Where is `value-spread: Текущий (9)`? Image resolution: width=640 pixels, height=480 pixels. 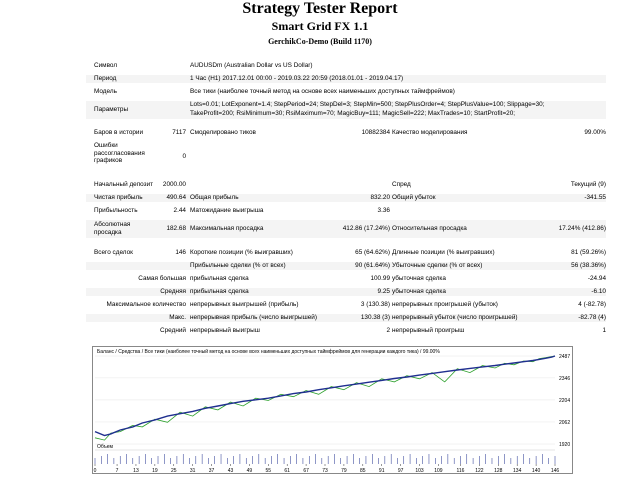 value-spread: Текущий (9) is located at coordinates (588, 184).